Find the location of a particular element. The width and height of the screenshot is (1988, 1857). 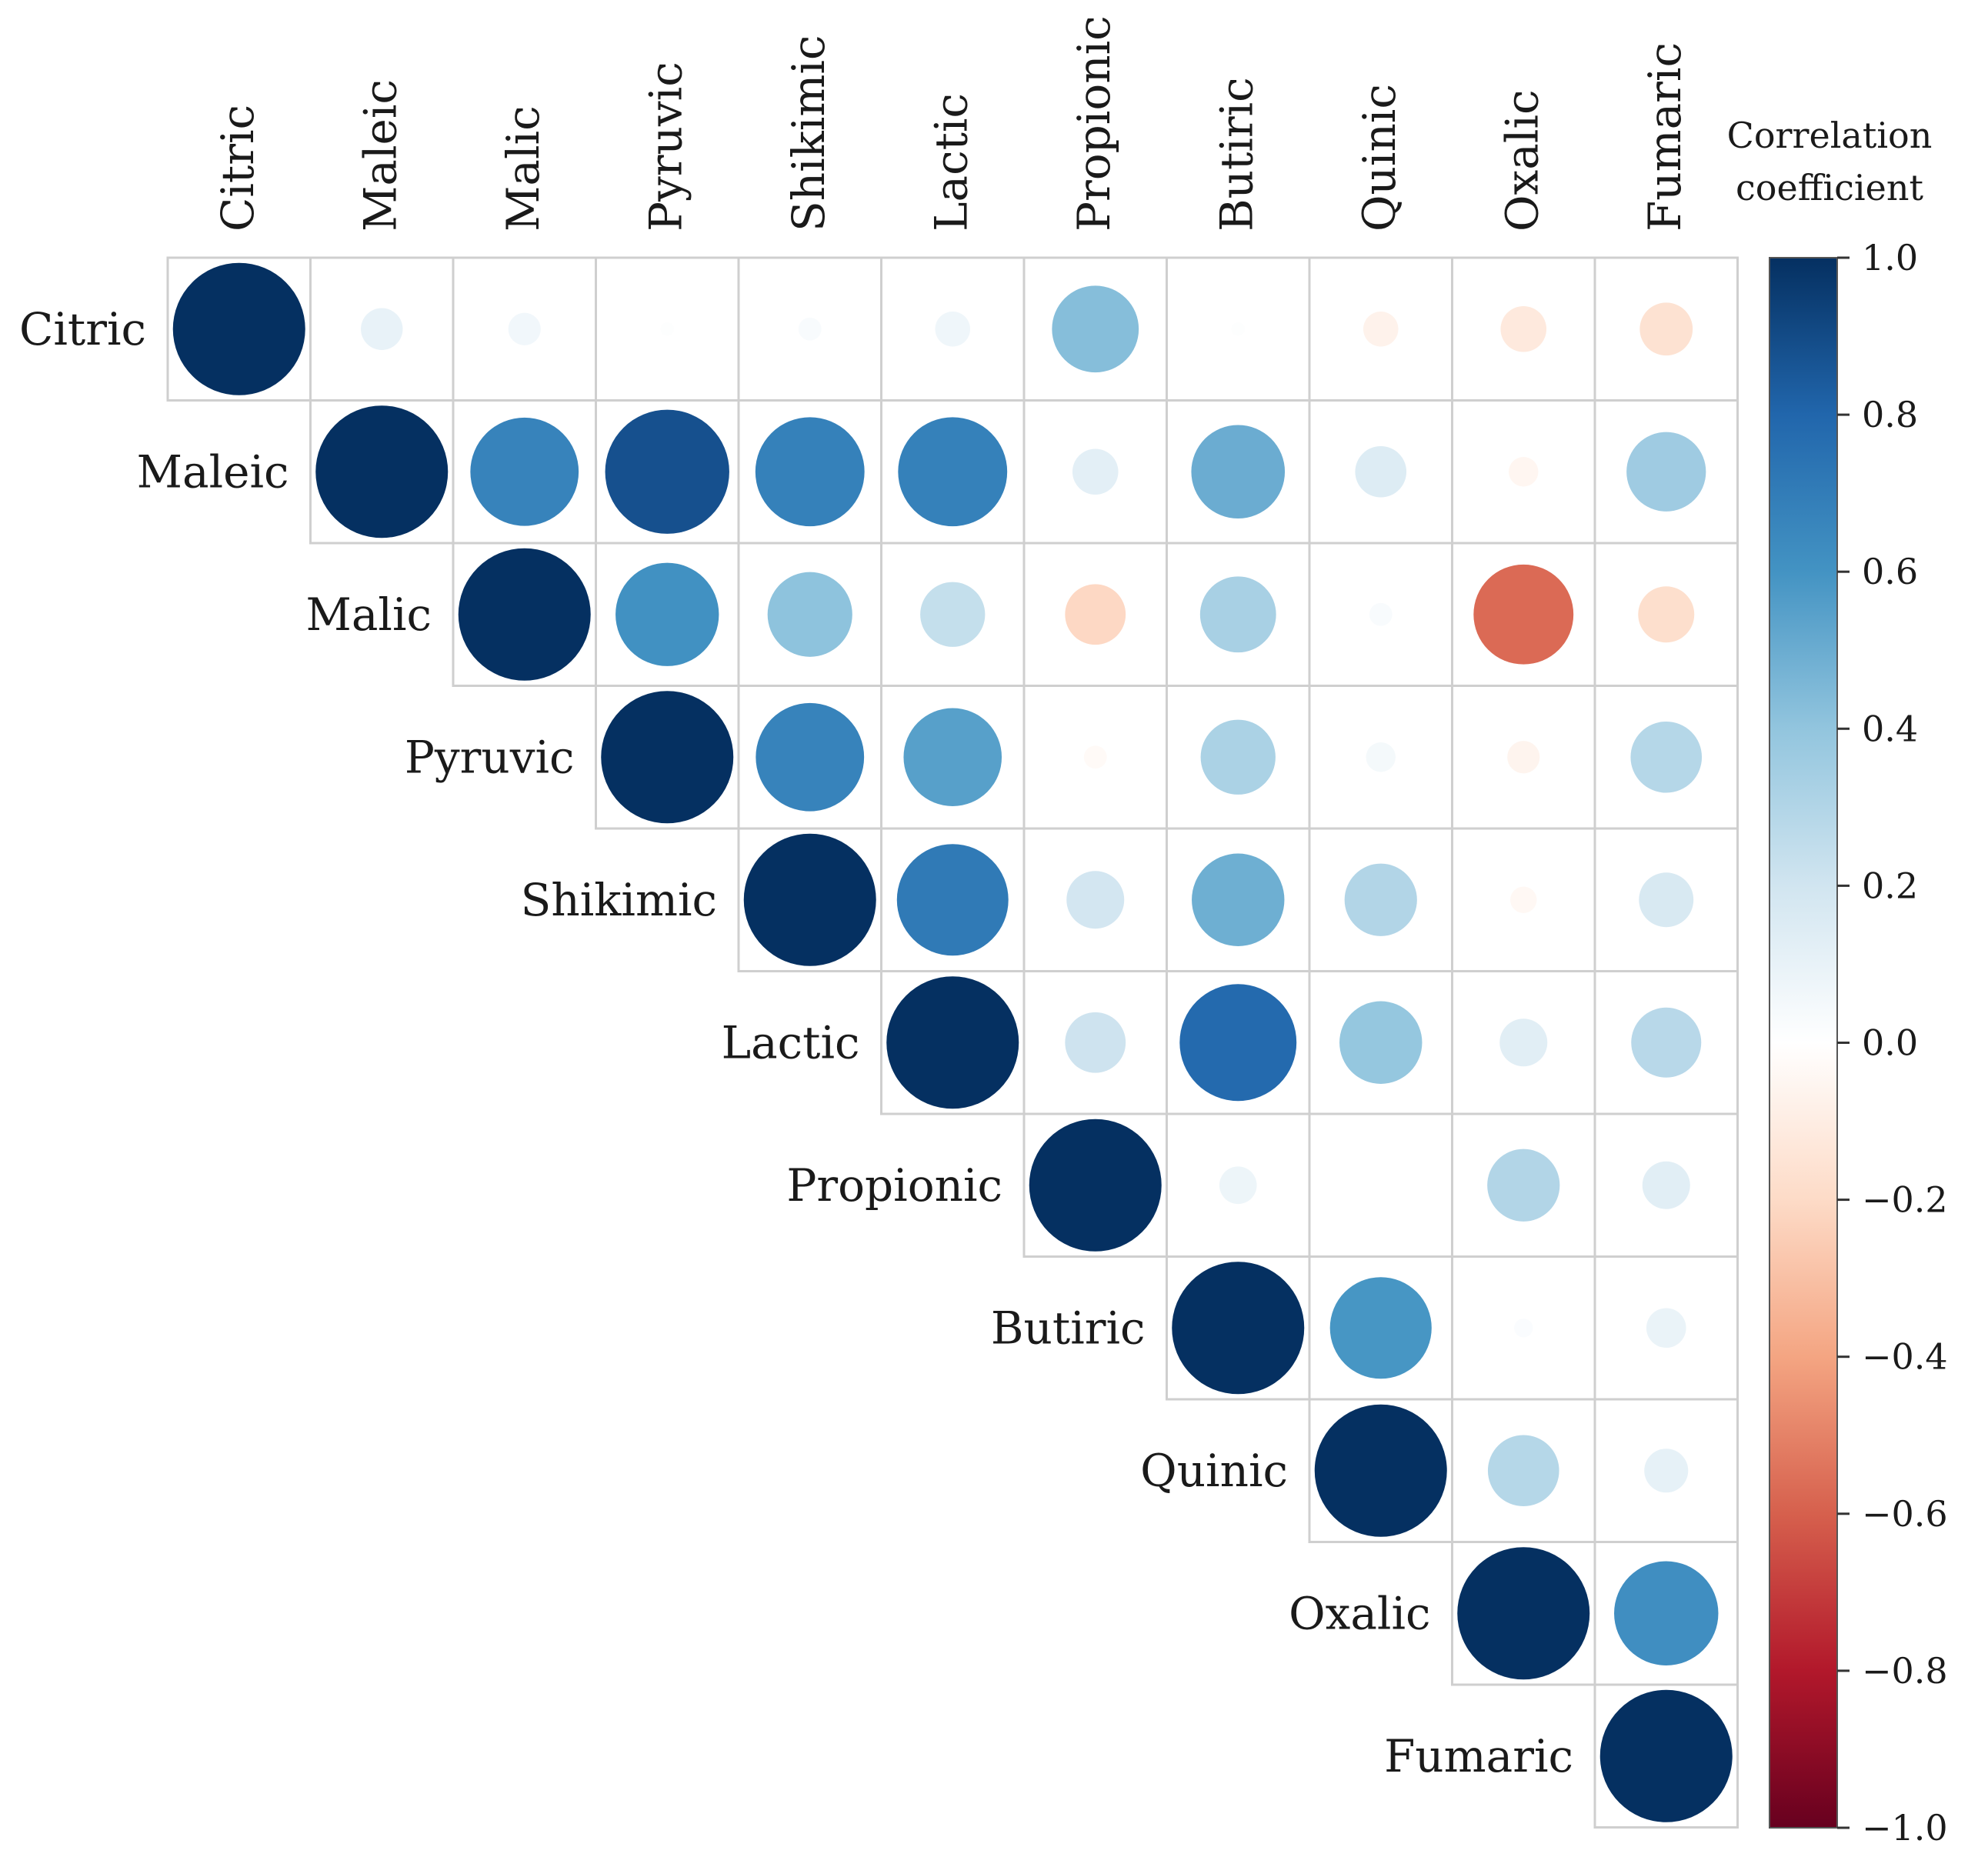

corr-circle-fumaric-fumaric is located at coordinates (1666, 1755).